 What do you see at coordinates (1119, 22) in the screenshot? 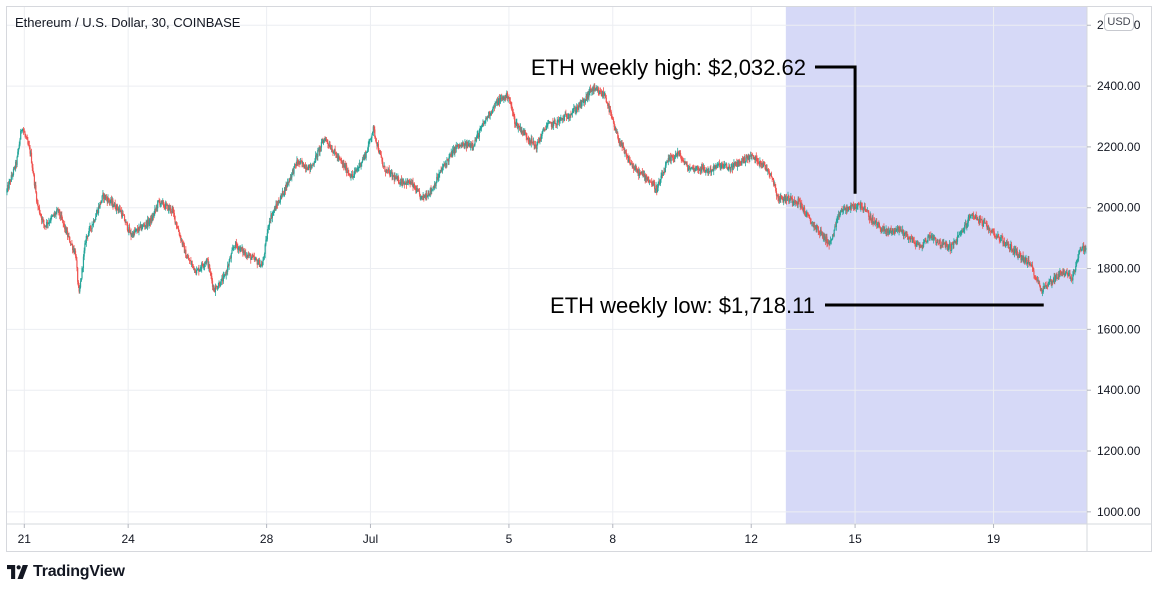
I see `currency-button: USD` at bounding box center [1119, 22].